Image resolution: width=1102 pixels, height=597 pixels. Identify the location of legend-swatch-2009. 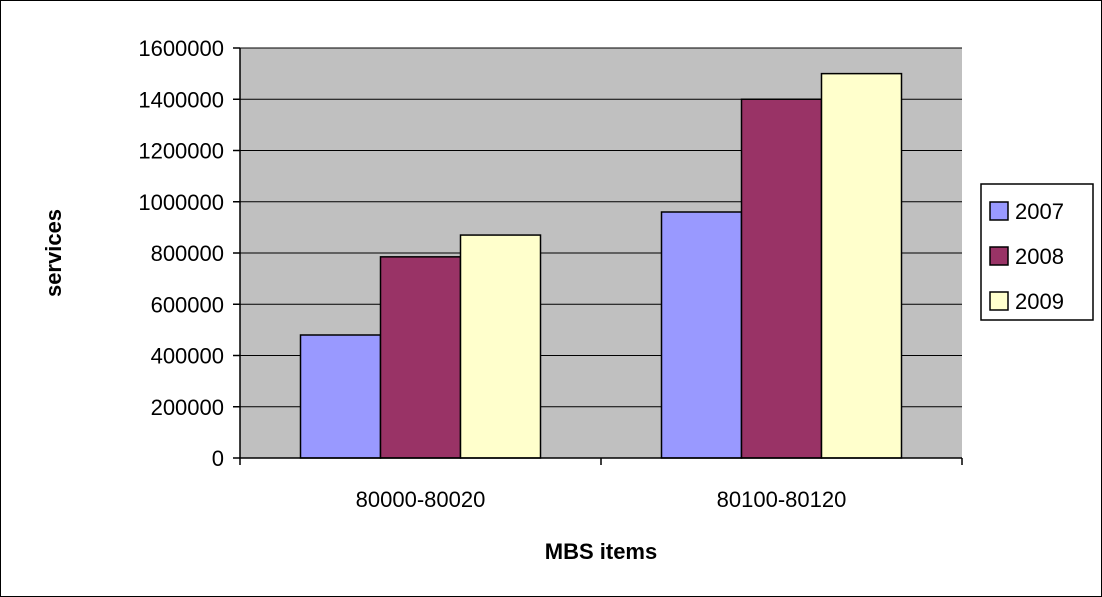
(999, 301).